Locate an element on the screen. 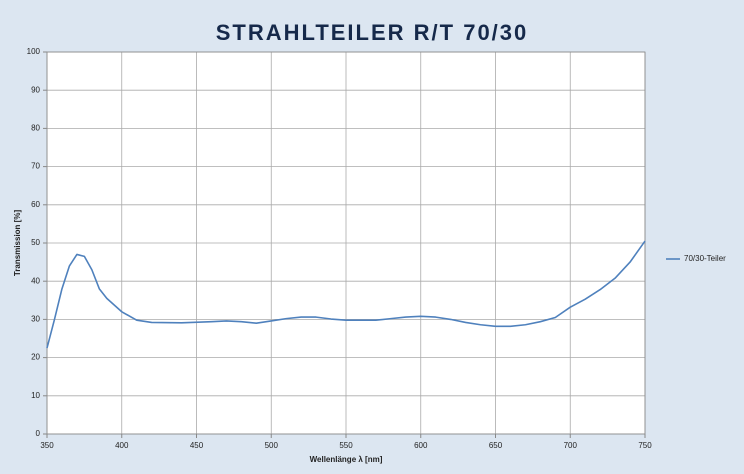 Image resolution: width=744 pixels, height=474 pixels. chart-title: STRAHLTEILER R/T 70/30 is located at coordinates (372, 32).